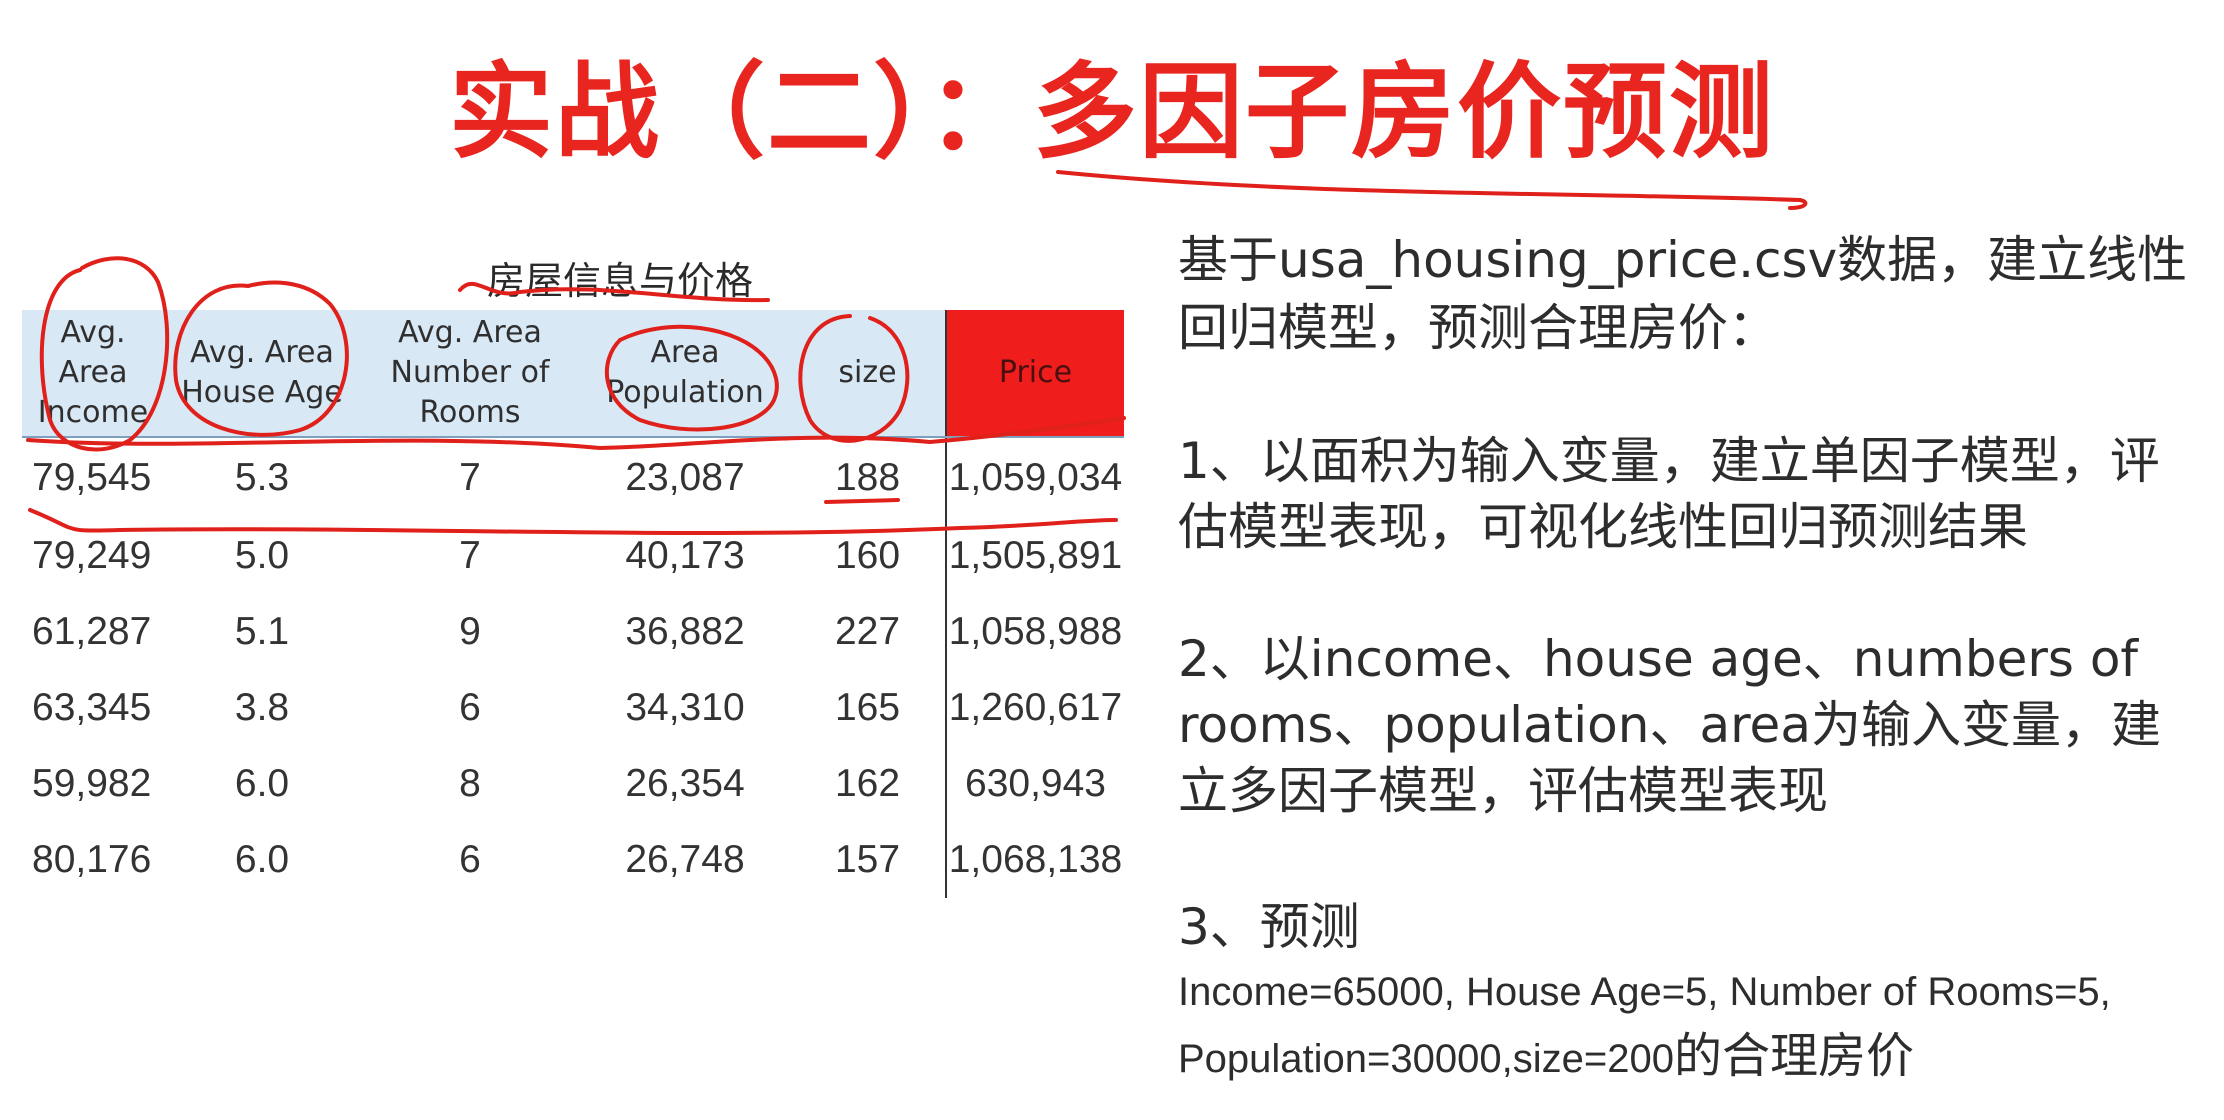  I want to click on table-cell: 188, so click(867, 477).